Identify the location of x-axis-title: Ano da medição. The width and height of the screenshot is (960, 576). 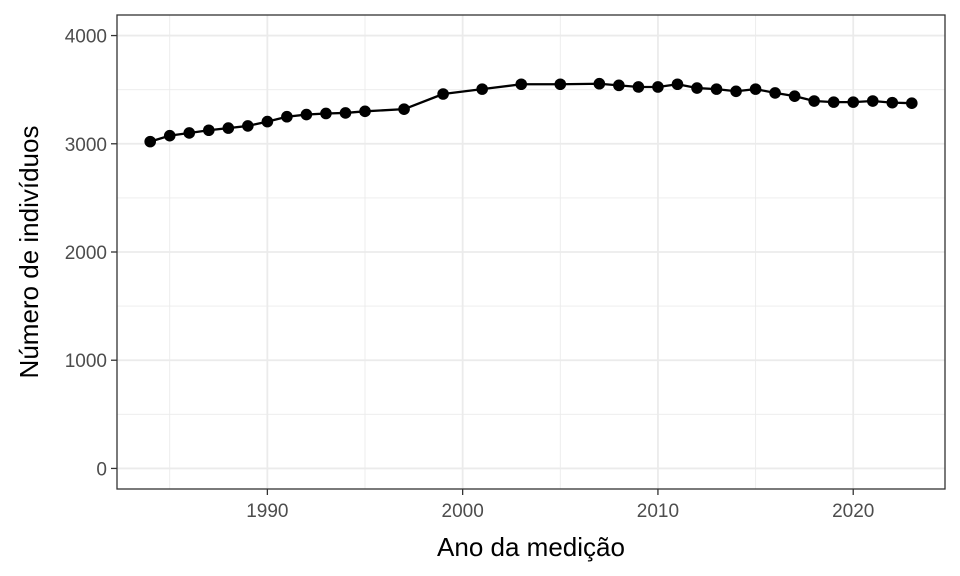
(531, 547).